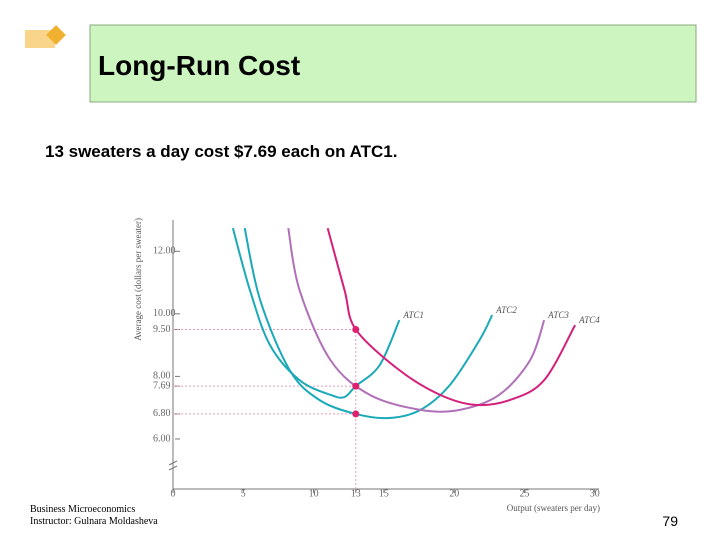 Image resolution: width=720 pixels, height=540 pixels. What do you see at coordinates (162, 376) in the screenshot?
I see `y-tick-label: 8.00` at bounding box center [162, 376].